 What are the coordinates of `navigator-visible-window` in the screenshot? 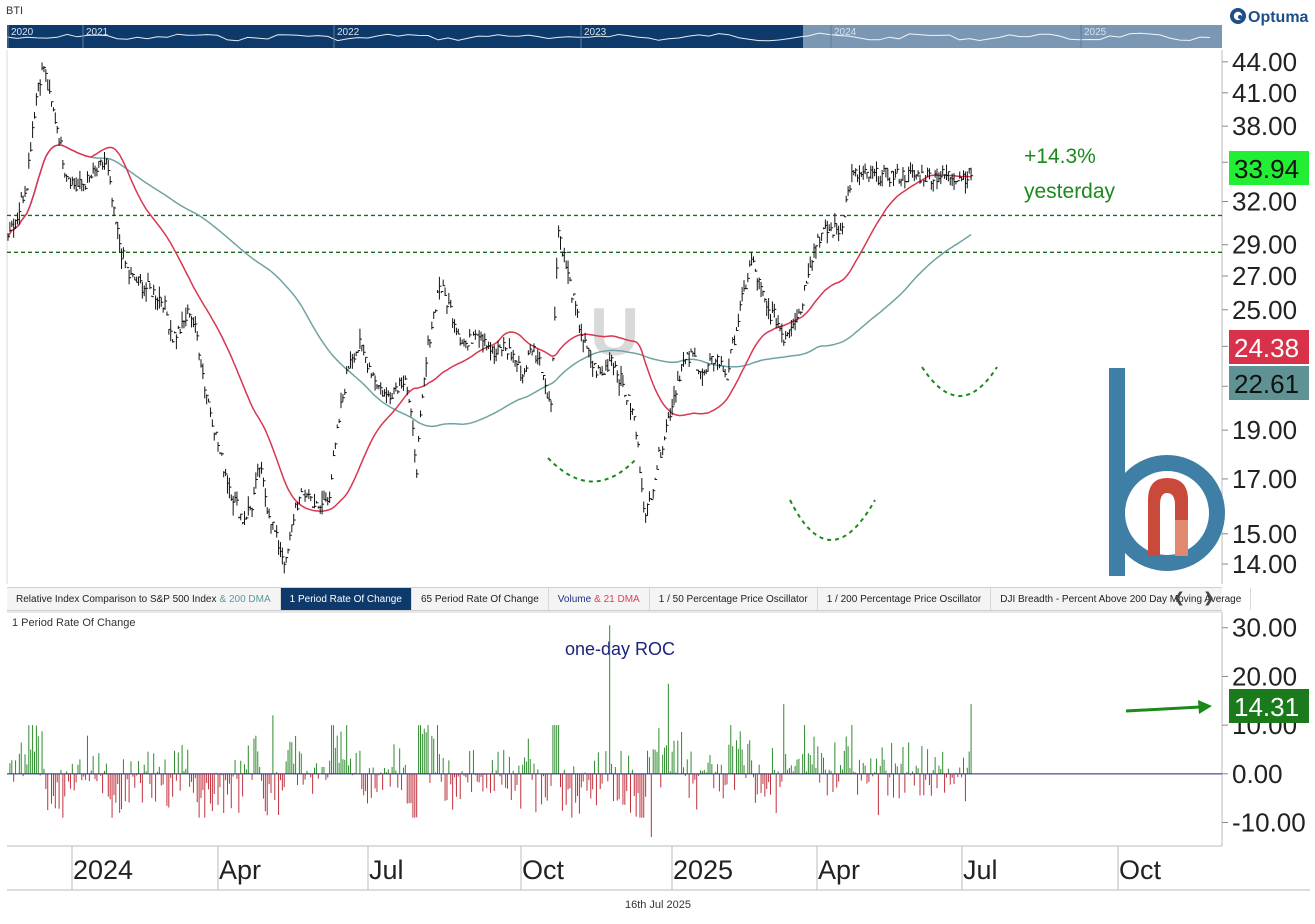 It's located at (1012, 36).